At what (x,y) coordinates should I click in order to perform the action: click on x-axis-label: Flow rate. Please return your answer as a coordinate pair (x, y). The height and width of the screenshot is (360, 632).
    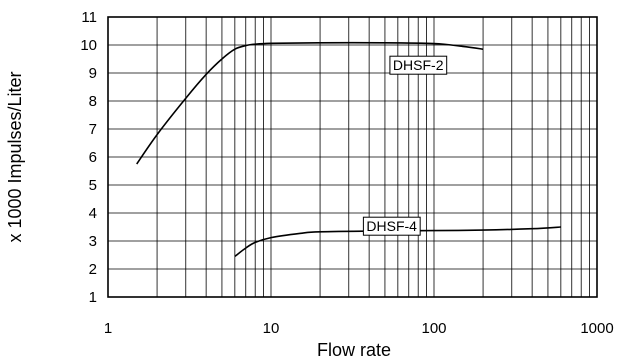
    Looking at the image, I should click on (354, 350).